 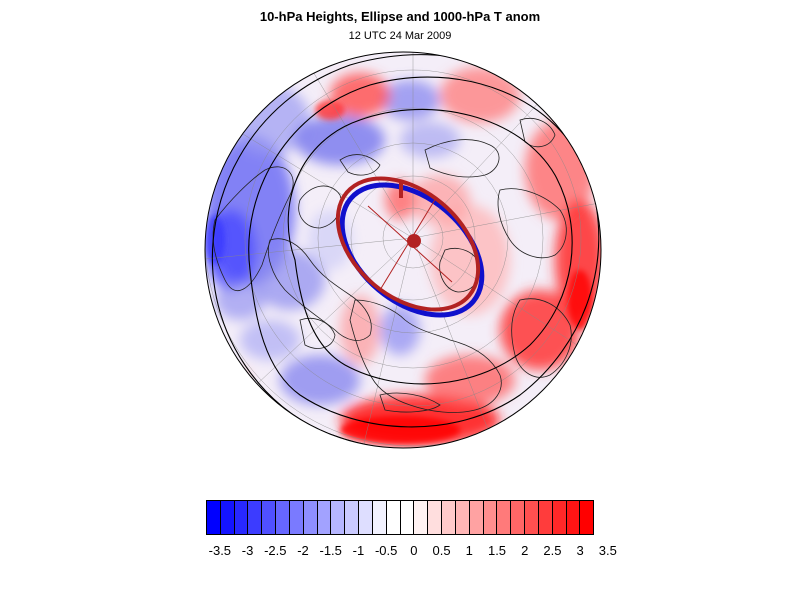 What do you see at coordinates (414, 550) in the screenshot?
I see `colorbar-tick-label: 0` at bounding box center [414, 550].